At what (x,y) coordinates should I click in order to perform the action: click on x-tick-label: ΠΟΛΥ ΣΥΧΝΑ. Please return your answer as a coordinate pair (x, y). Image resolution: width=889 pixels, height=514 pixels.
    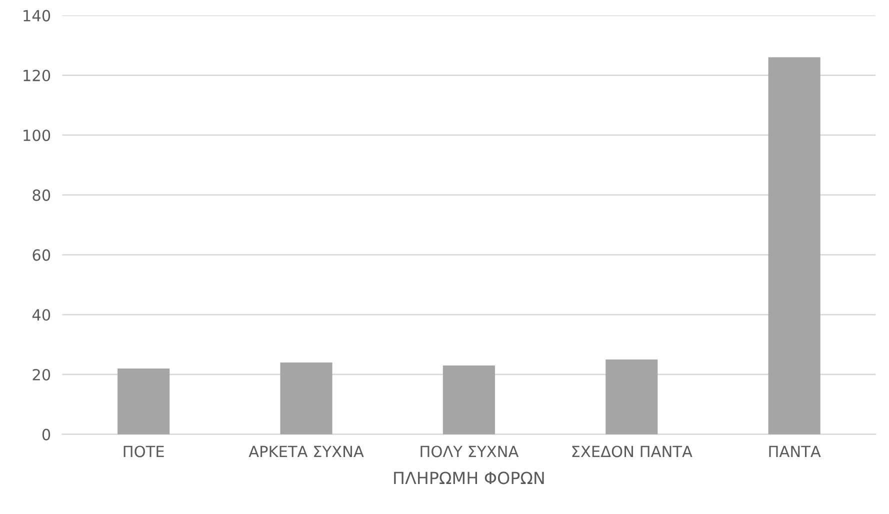
    Looking at the image, I should click on (469, 452).